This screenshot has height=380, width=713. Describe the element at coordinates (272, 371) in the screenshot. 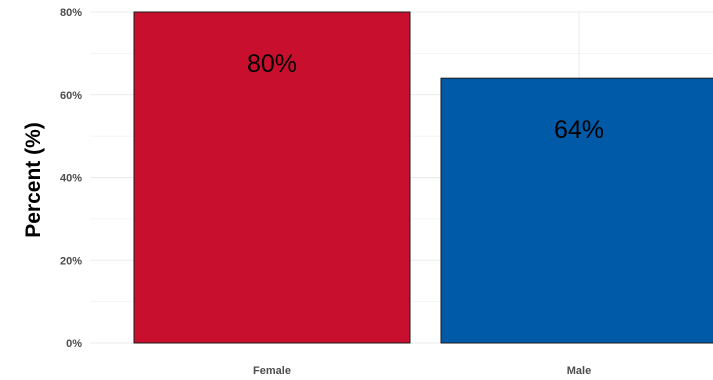

I see `x-tick-label: Female` at that location.